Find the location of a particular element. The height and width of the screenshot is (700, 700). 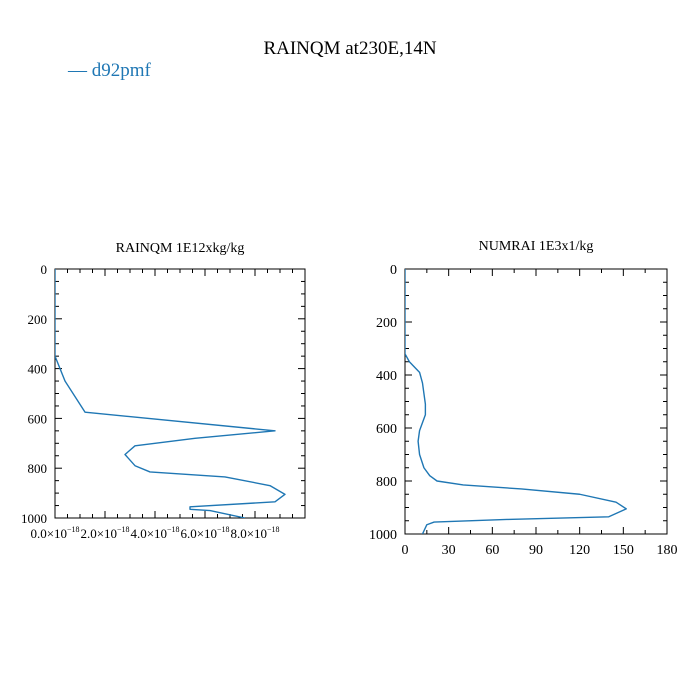

x-tick-label: 8.0×10⁻¹⁸ is located at coordinates (254, 533).